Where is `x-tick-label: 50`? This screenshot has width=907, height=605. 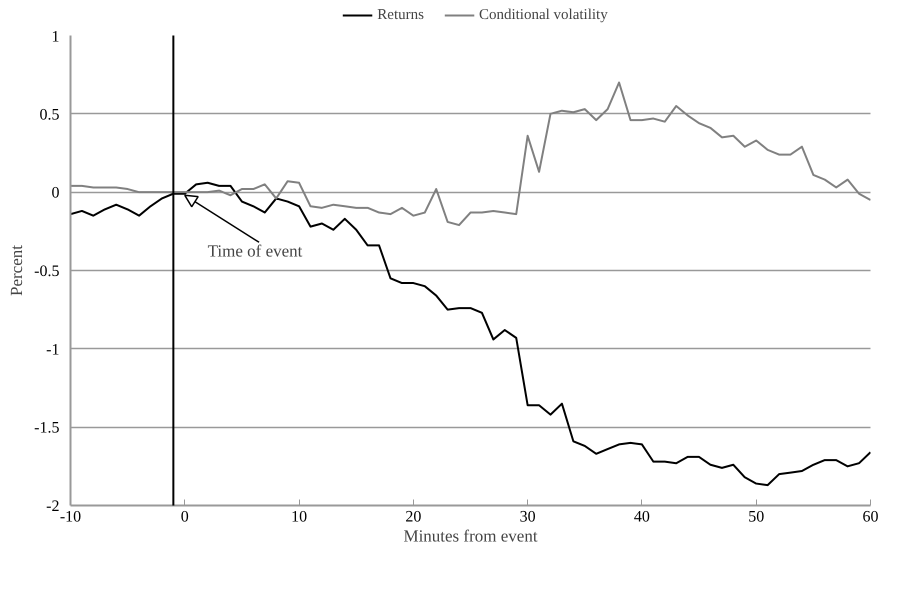 x-tick-label: 50 is located at coordinates (756, 517).